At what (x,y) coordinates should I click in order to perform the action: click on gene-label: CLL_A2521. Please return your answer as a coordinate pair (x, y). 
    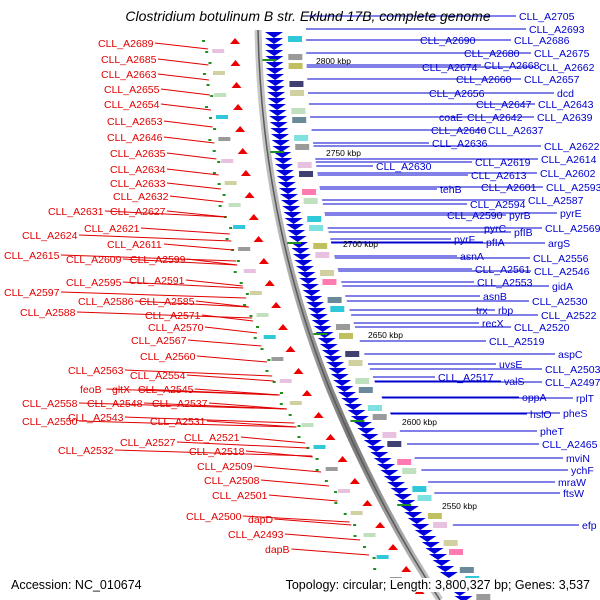
    Looking at the image, I should click on (212, 438).